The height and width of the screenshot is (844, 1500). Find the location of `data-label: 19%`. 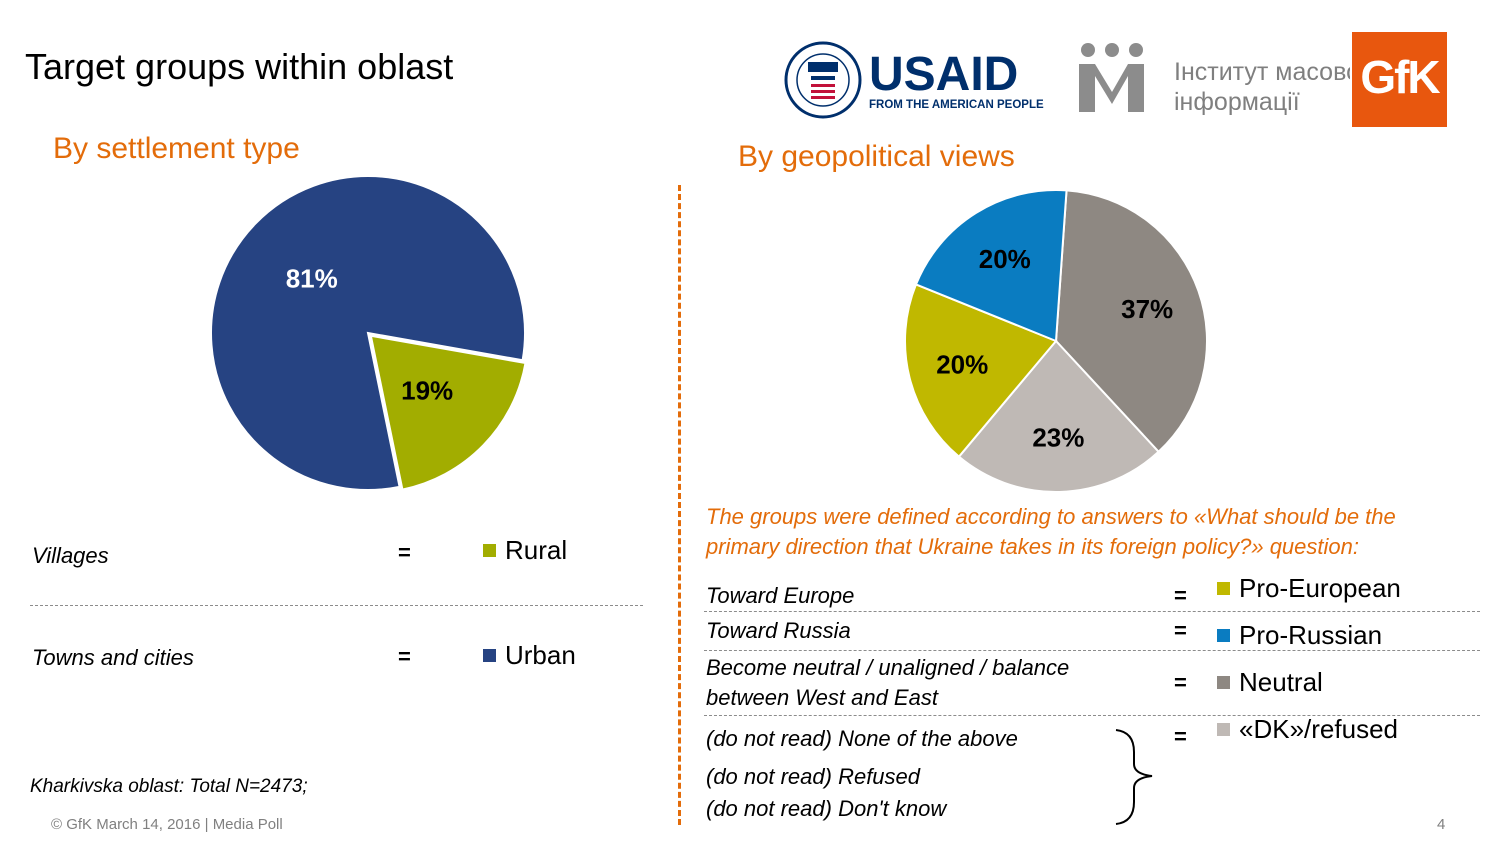

data-label: 19% is located at coordinates (427, 391).